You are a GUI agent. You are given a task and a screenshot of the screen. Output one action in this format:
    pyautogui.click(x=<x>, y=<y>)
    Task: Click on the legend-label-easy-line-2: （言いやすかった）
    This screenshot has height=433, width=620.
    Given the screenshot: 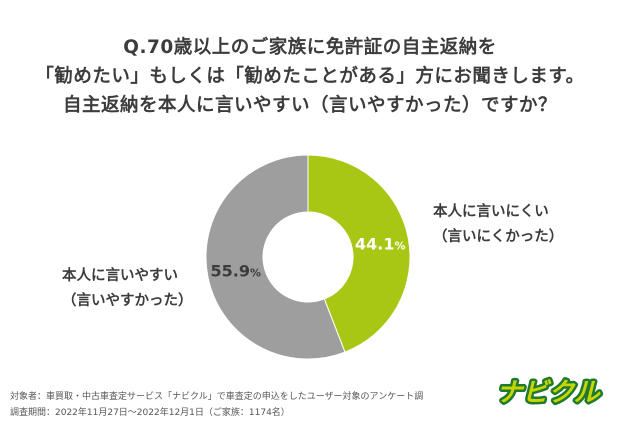 What is the action you would take?
    pyautogui.click(x=127, y=301)
    